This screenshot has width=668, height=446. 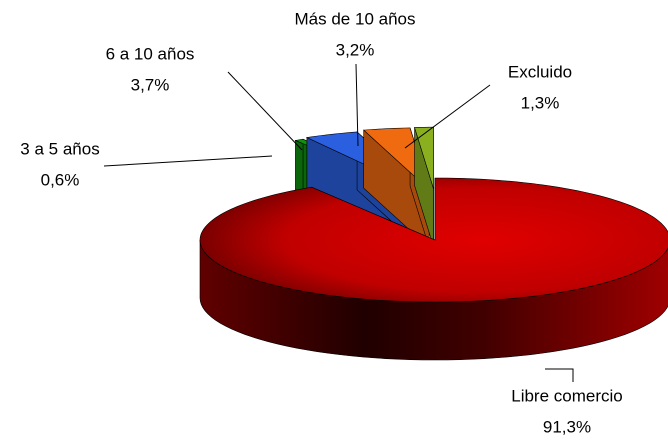 What do you see at coordinates (355, 18) in the screenshot?
I see `category-label: Más de 10 años` at bounding box center [355, 18].